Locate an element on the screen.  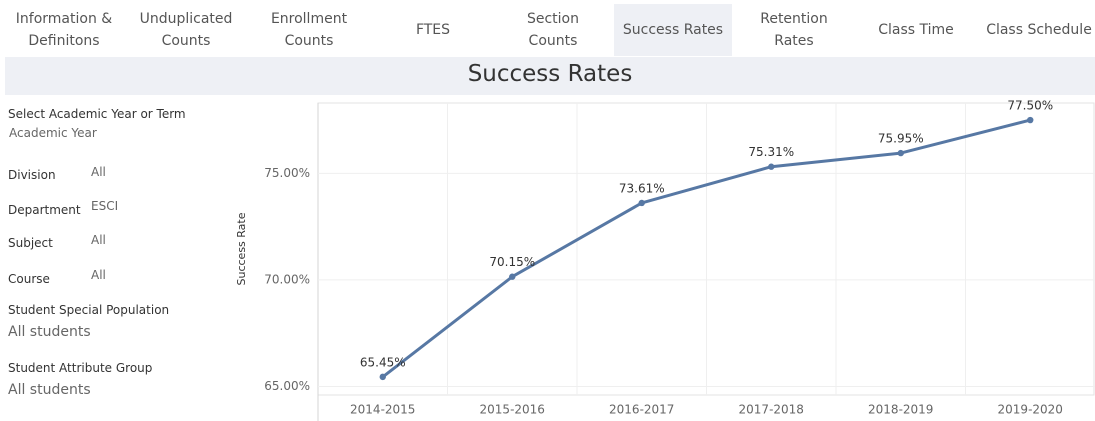
data-label: 73.61% is located at coordinates (642, 188).